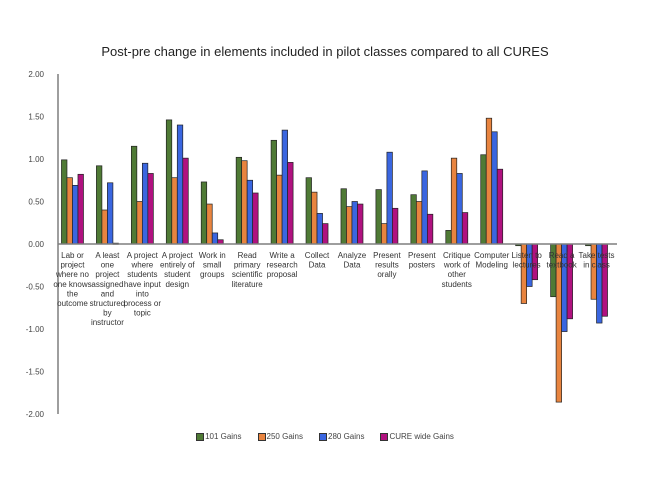 Image resolution: width=650 pixels, height=488 pixels. I want to click on category-label: Analyze Data, so click(352, 260).